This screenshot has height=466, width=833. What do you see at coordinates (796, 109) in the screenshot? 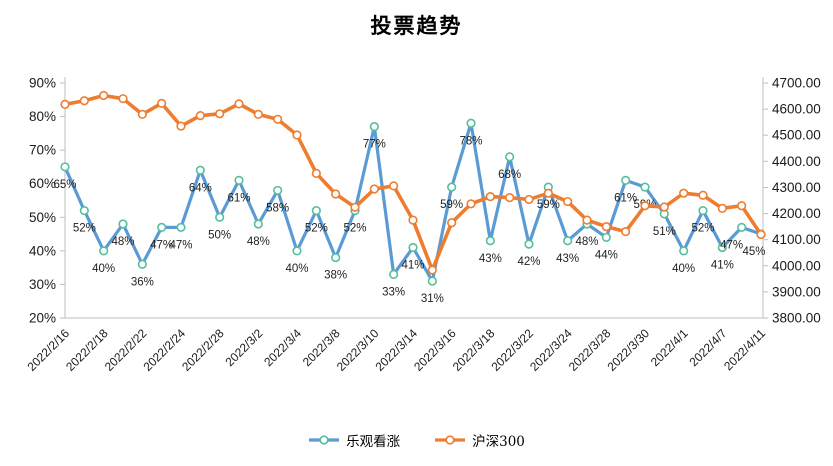
I see `right-axis-tick-label: 4600.00` at bounding box center [796, 109].